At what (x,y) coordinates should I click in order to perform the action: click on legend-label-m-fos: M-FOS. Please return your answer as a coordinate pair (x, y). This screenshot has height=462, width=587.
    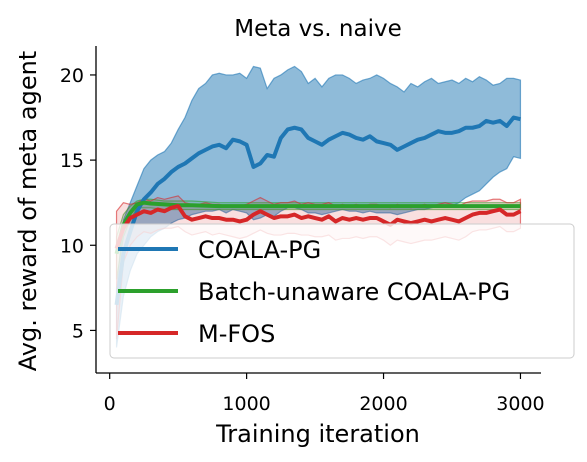
    Looking at the image, I should click on (236, 334).